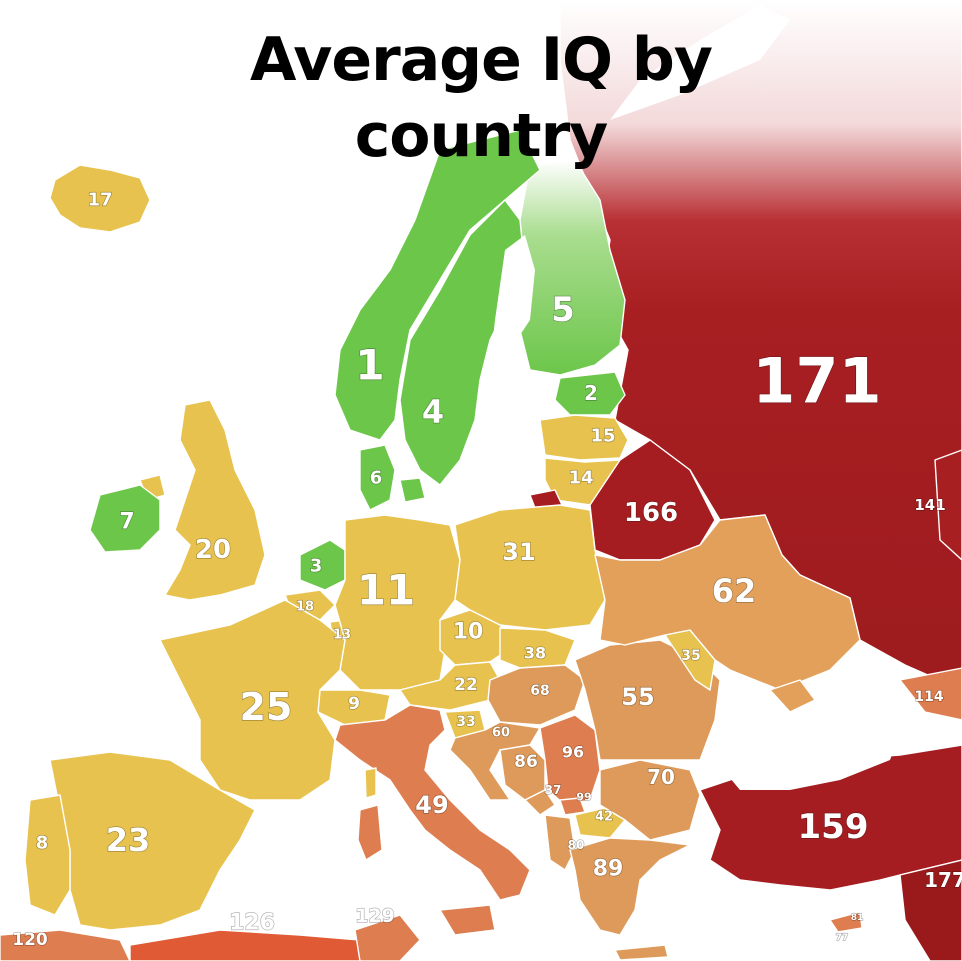 The image size is (962, 961). I want to click on country-belarus, so click(652, 500).